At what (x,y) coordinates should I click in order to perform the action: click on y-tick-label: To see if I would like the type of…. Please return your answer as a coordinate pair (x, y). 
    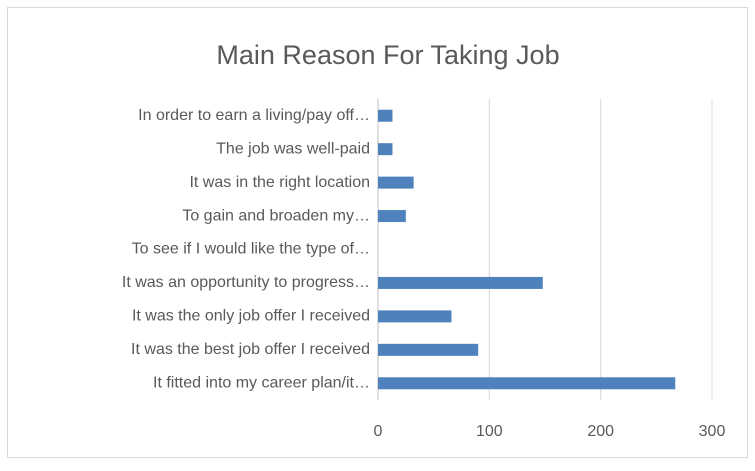
    Looking at the image, I should click on (251, 249).